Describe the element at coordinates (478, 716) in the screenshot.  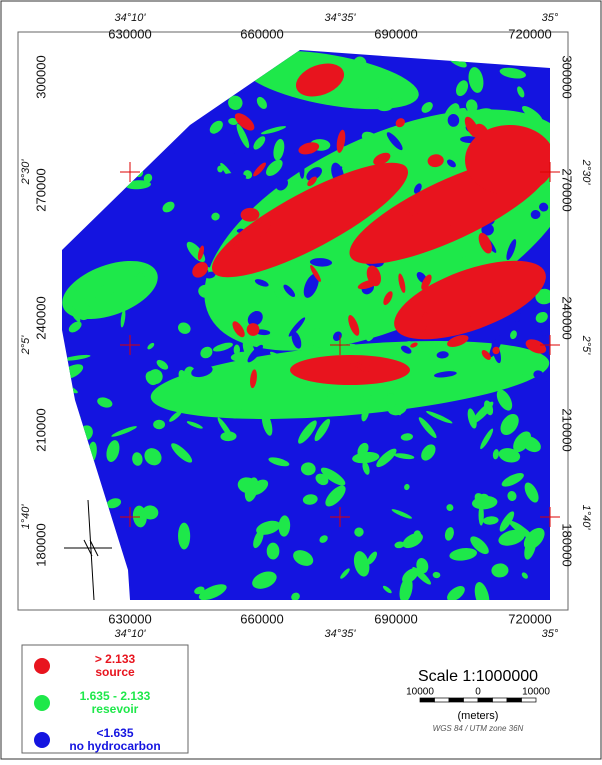
I see `scale-unit: (meters)` at that location.